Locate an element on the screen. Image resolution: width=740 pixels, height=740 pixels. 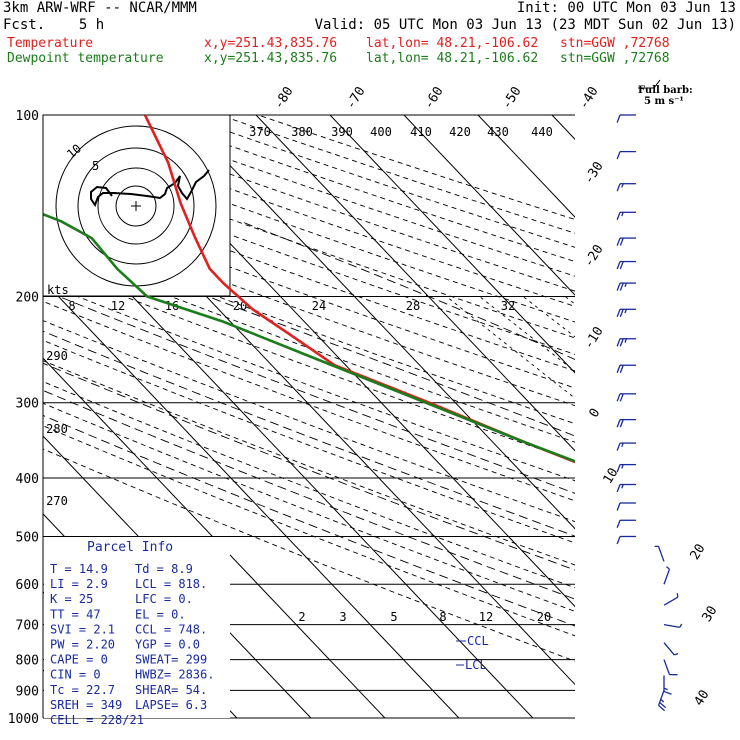
parcel-cell: SHEAR= 54. is located at coordinates (171, 690).